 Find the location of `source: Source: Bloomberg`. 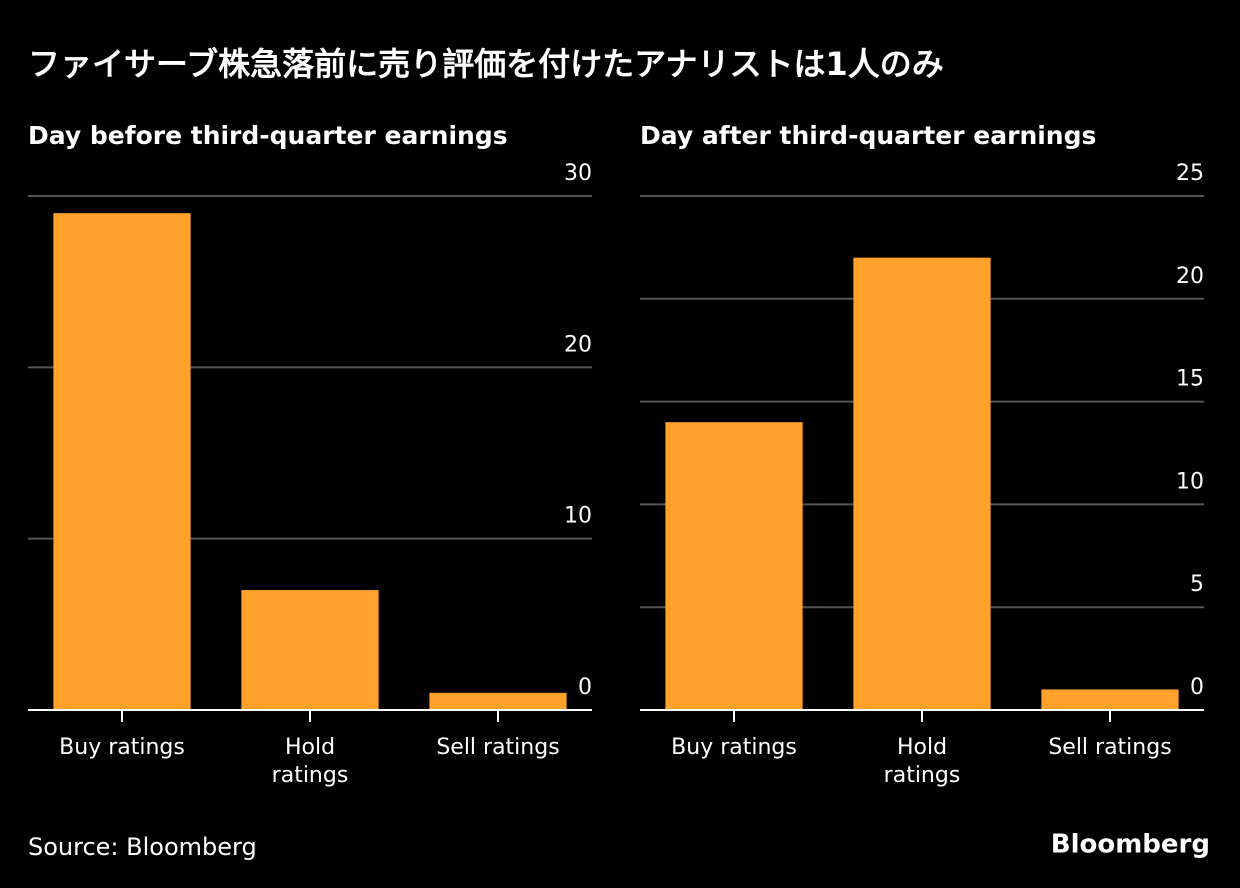

source: Source: Bloomberg is located at coordinates (142, 847).